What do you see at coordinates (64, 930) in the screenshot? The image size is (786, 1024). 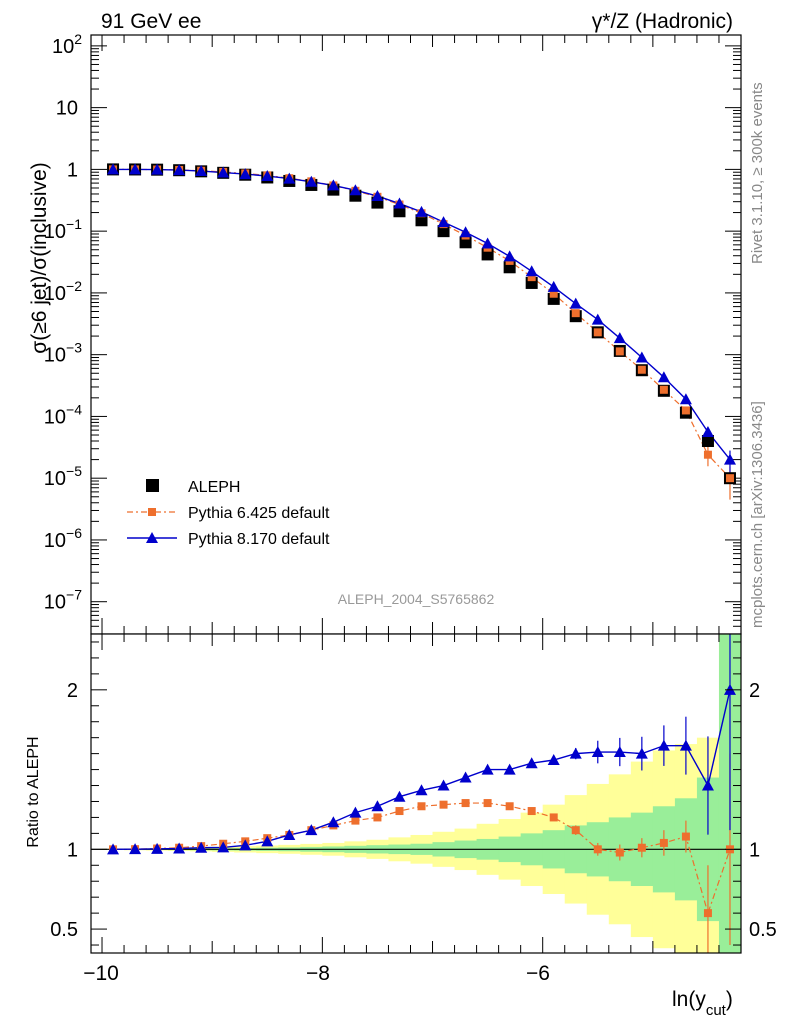 I see `ratio-y-tick-label-left: 0.5` at bounding box center [64, 930].